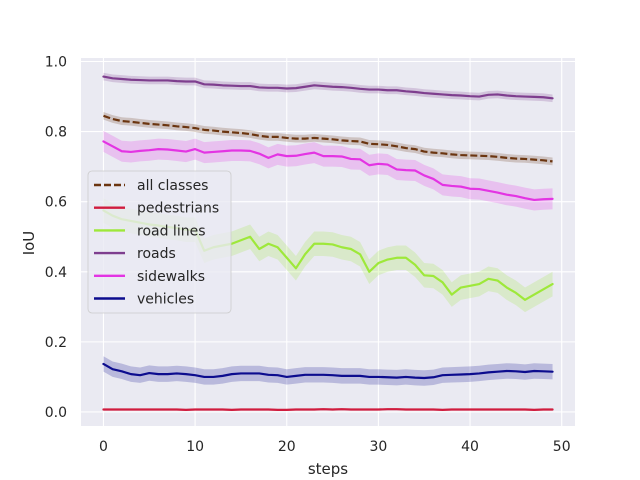 This screenshot has width=640, height=480. What do you see at coordinates (328, 469) in the screenshot?
I see `x-axis-label: steps` at bounding box center [328, 469].